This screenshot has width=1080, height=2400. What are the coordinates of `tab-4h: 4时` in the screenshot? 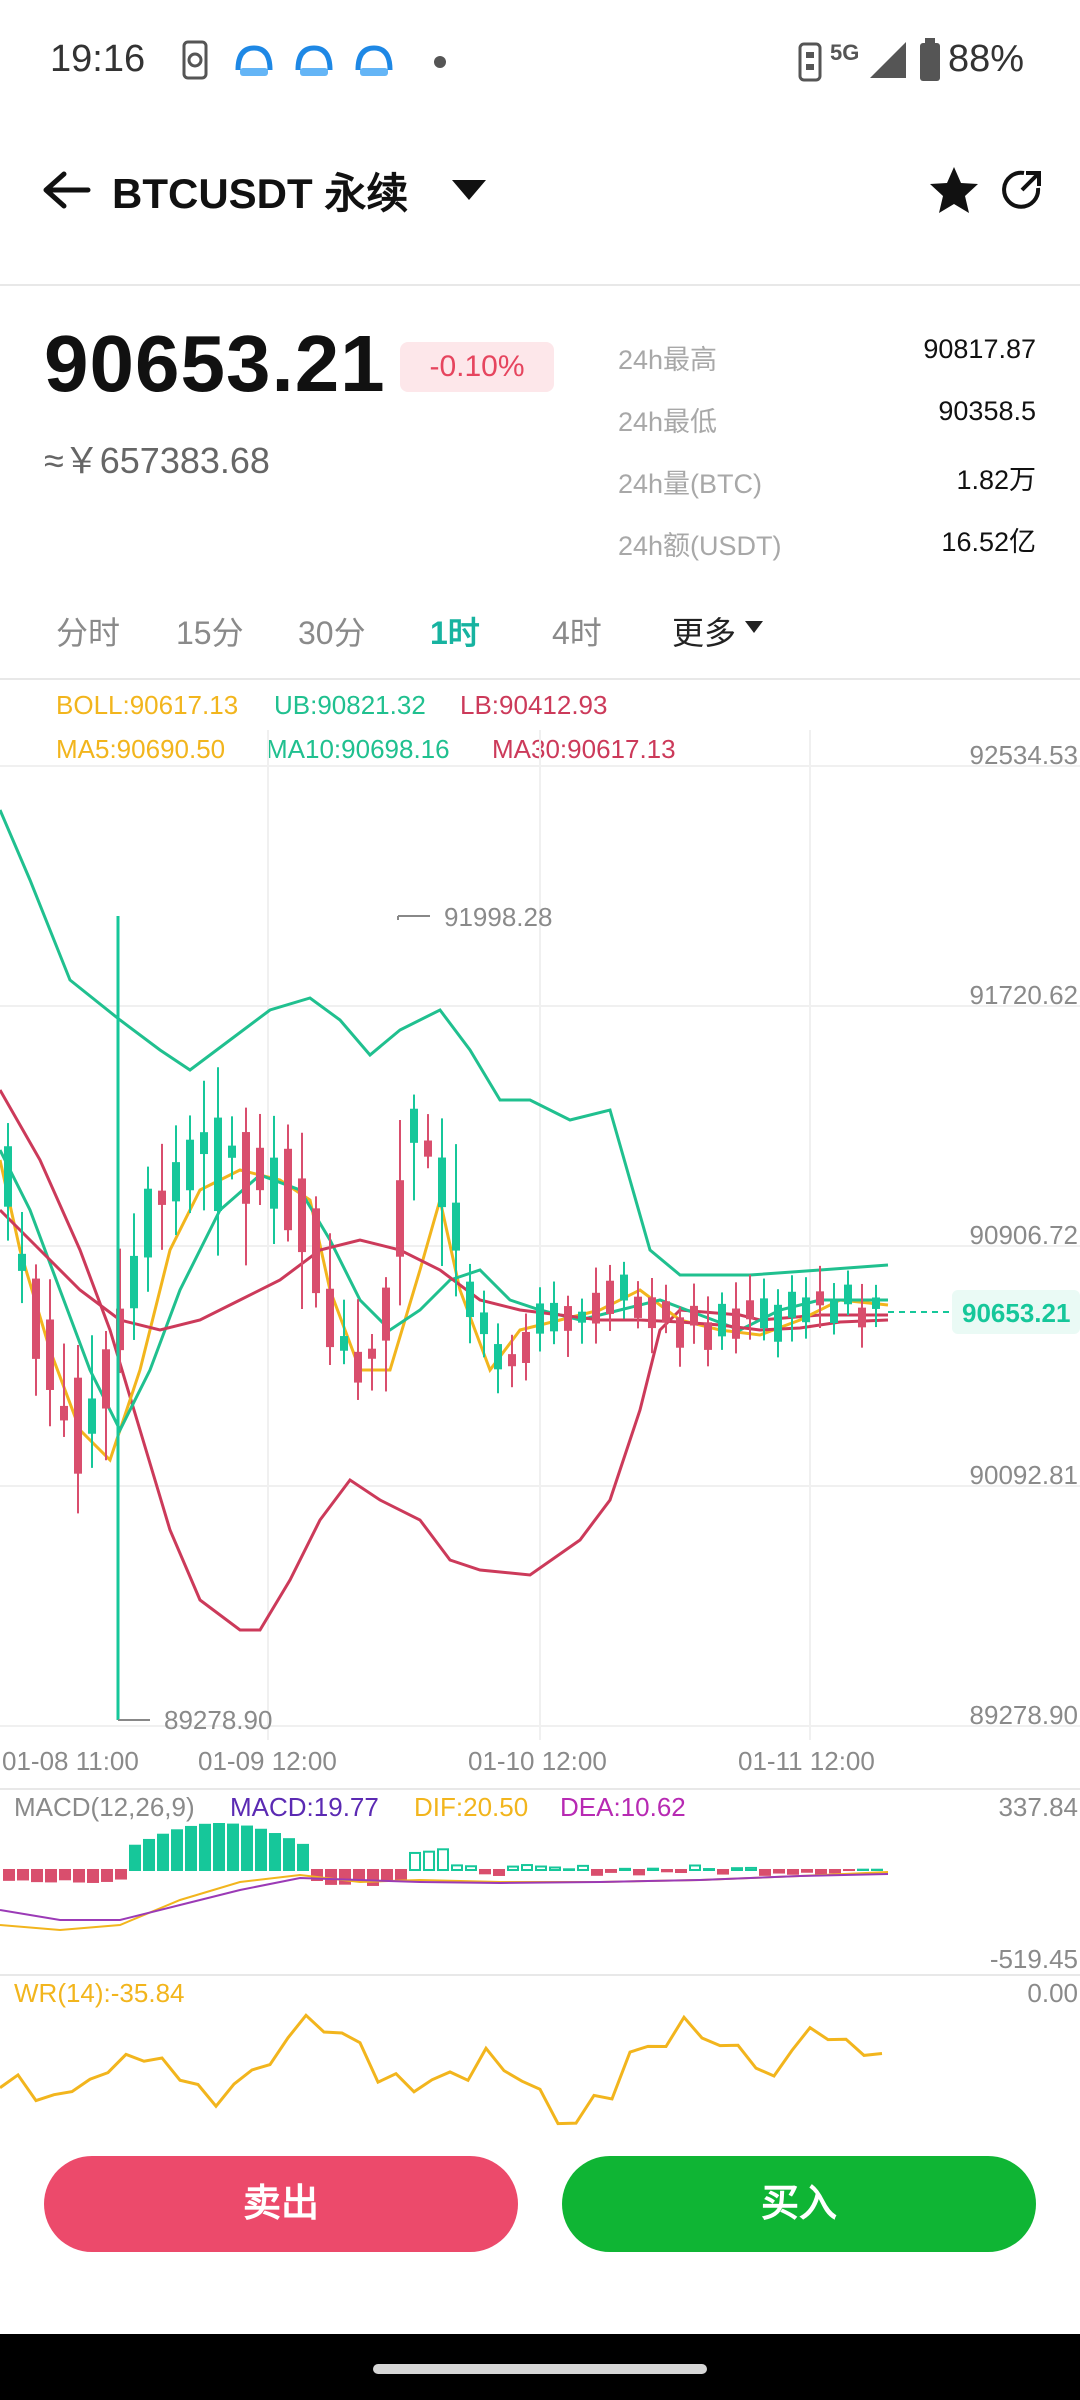 It's located at (577, 633).